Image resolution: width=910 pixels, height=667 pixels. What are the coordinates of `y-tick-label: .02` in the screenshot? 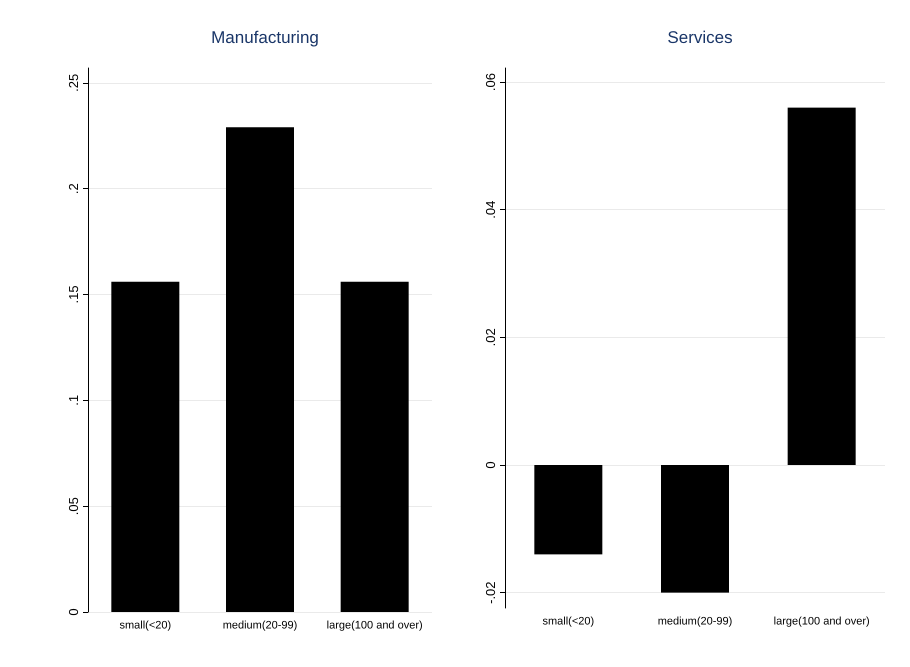 It's located at (490, 337).